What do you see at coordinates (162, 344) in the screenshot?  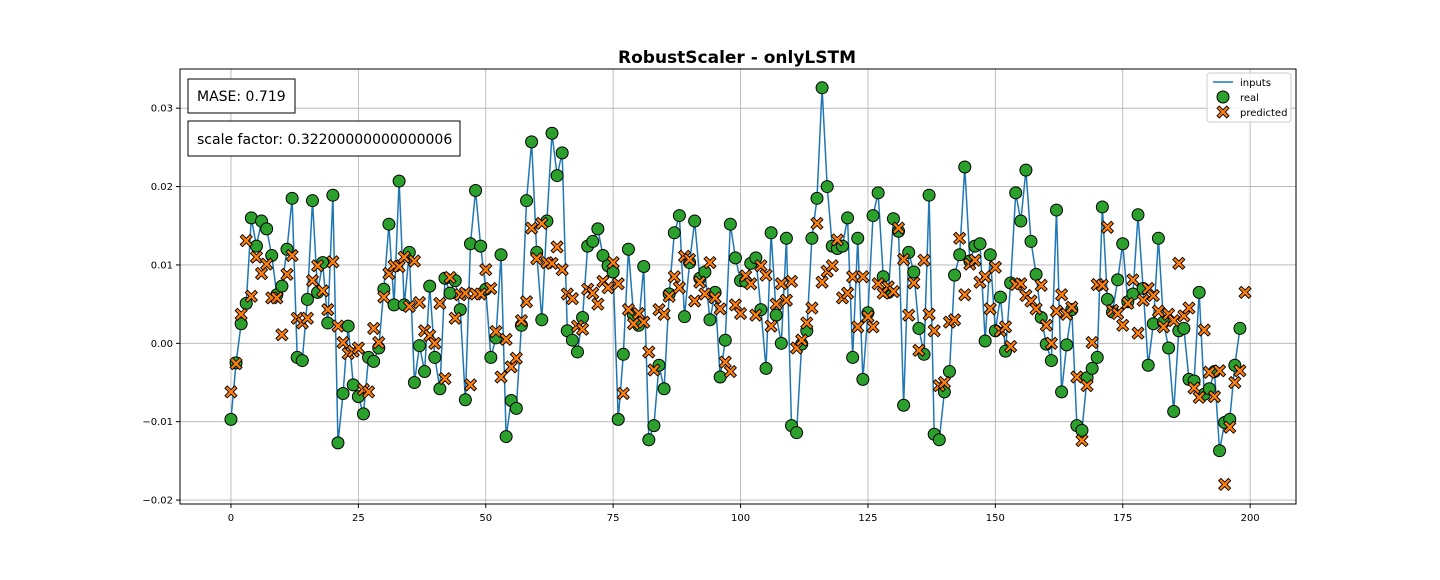 I see `y-tick-label: 0.00` at bounding box center [162, 344].